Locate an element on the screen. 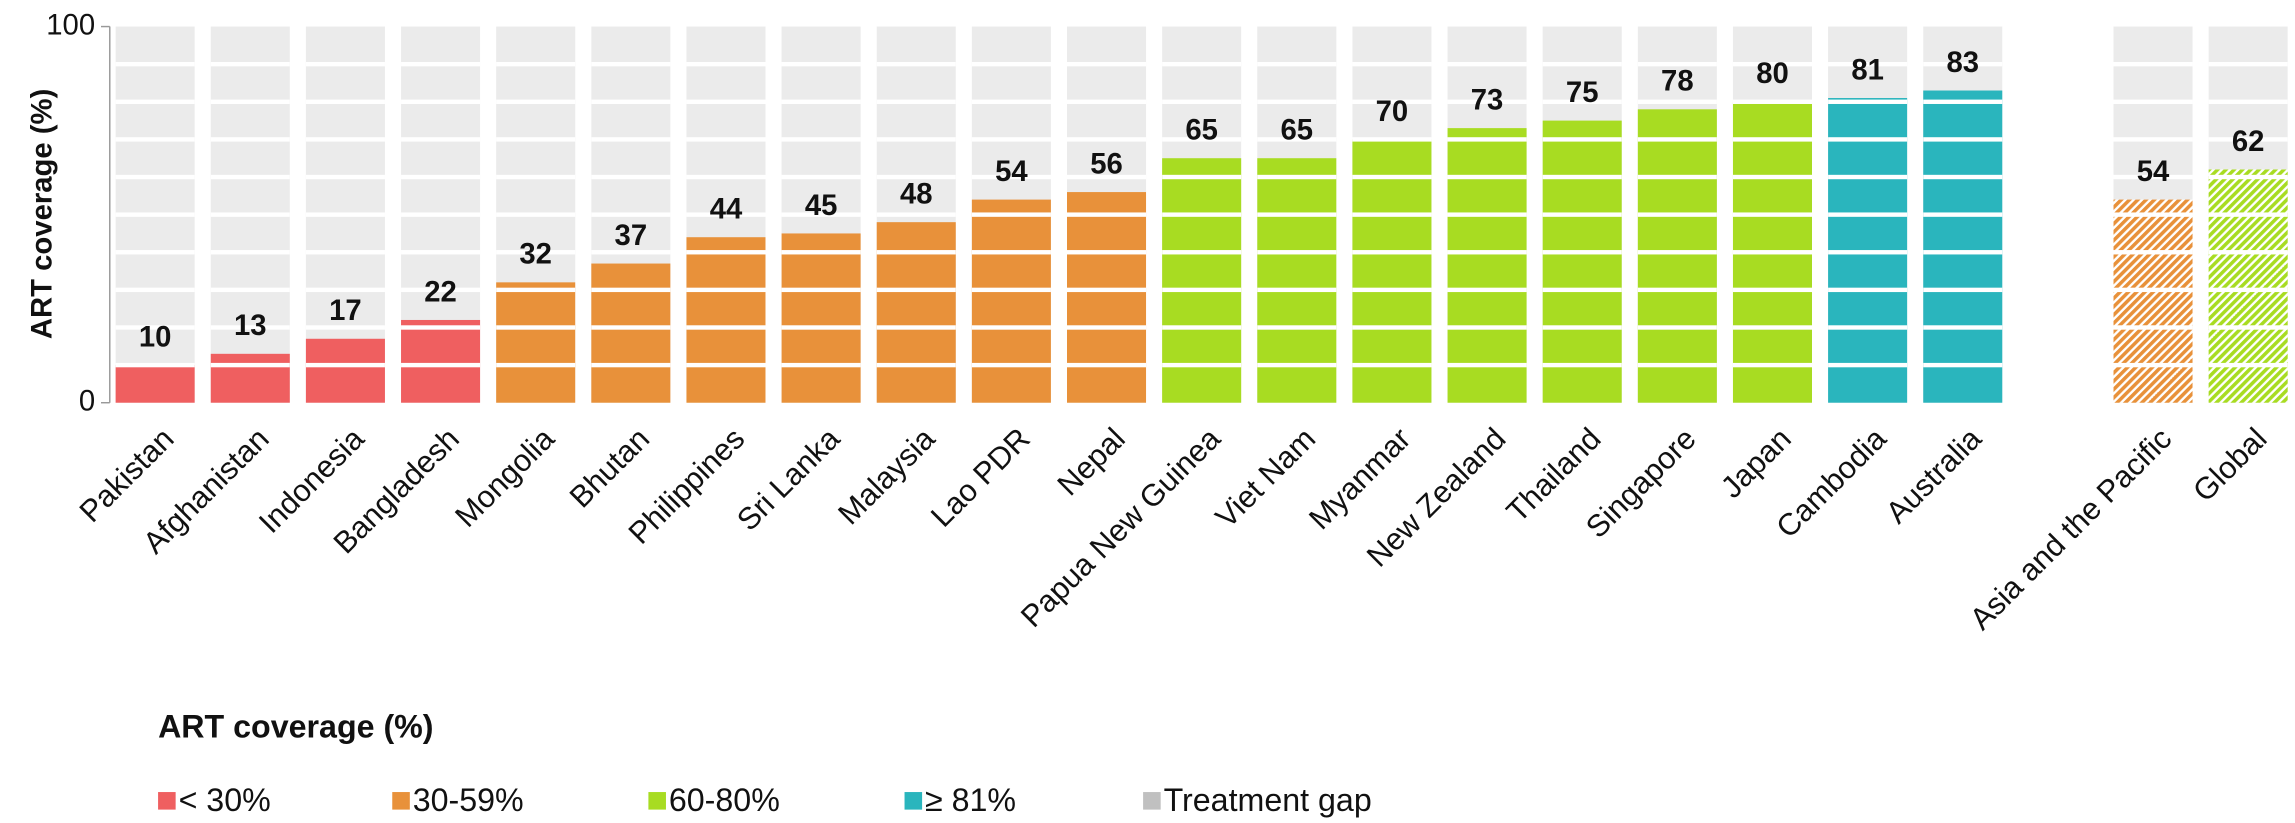  x-tick-label: Global is located at coordinates (2230, 465).